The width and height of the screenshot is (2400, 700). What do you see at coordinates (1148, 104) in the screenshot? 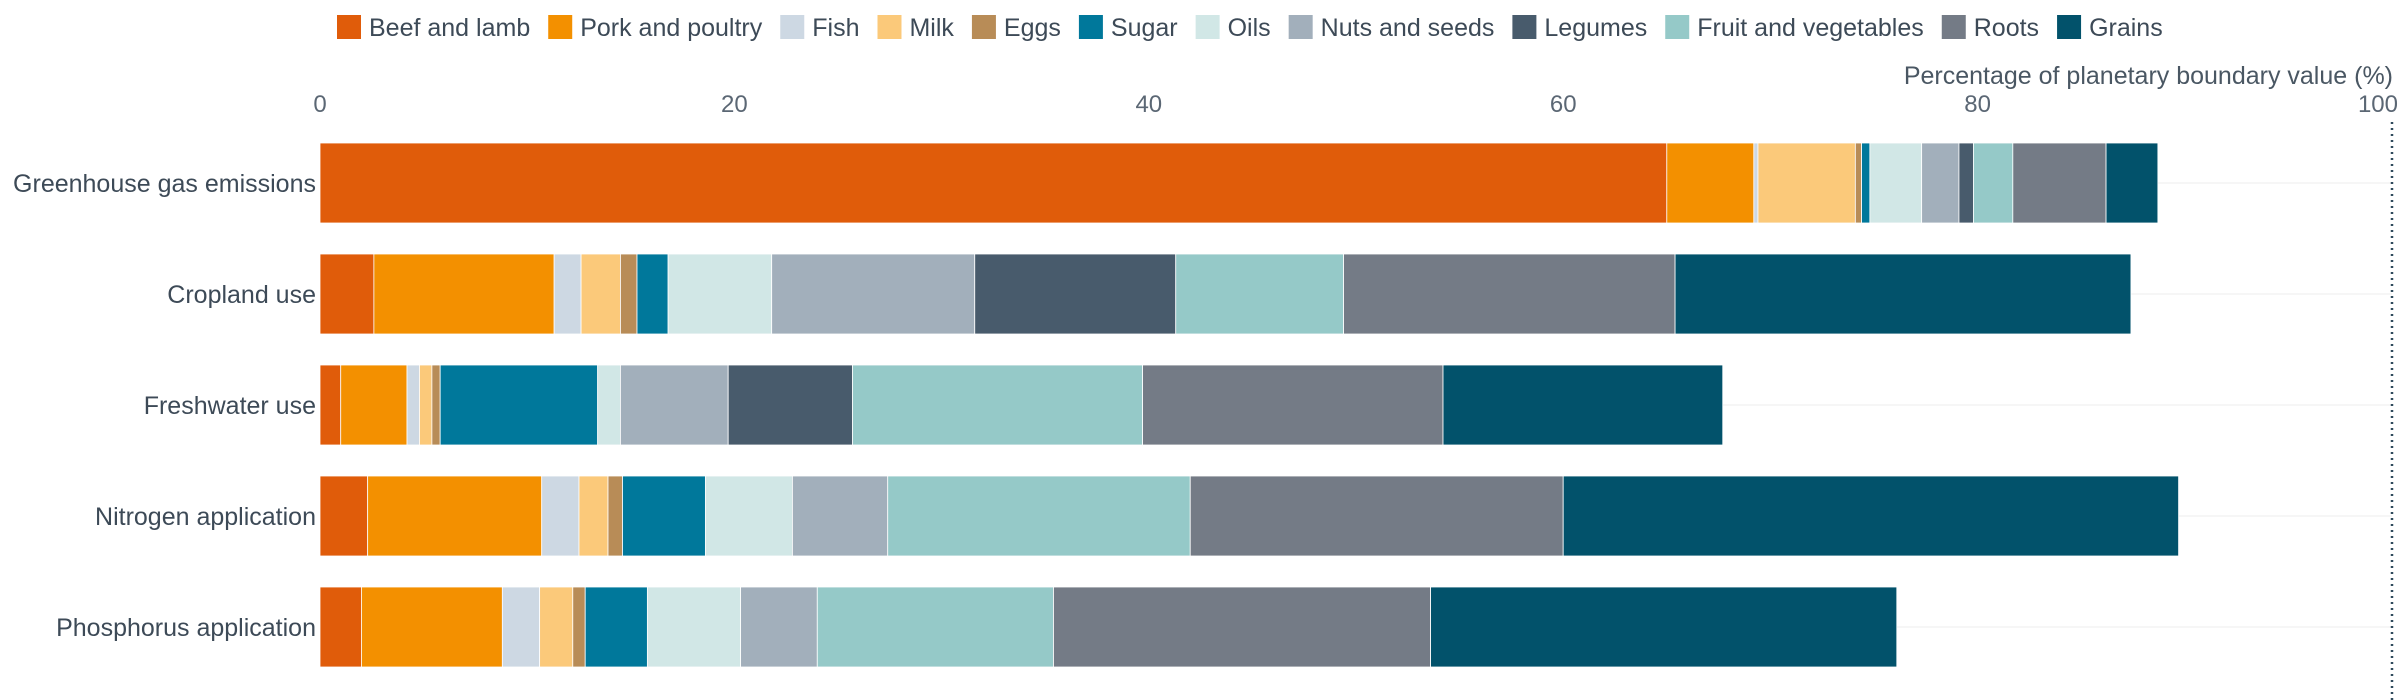
I see `x-tick-label: 40` at bounding box center [1148, 104].